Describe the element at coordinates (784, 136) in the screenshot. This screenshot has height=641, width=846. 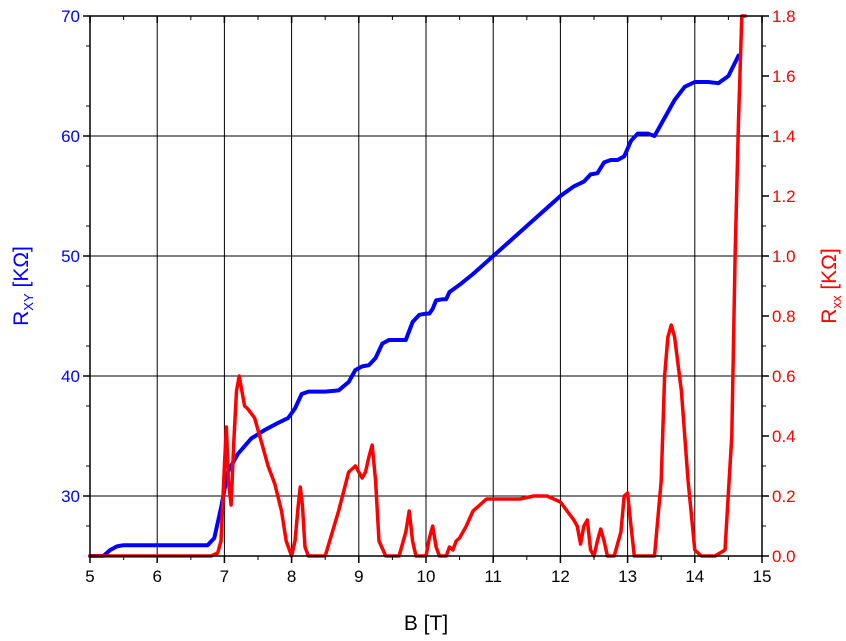
I see `y-right-tick-label: 1.4` at that location.